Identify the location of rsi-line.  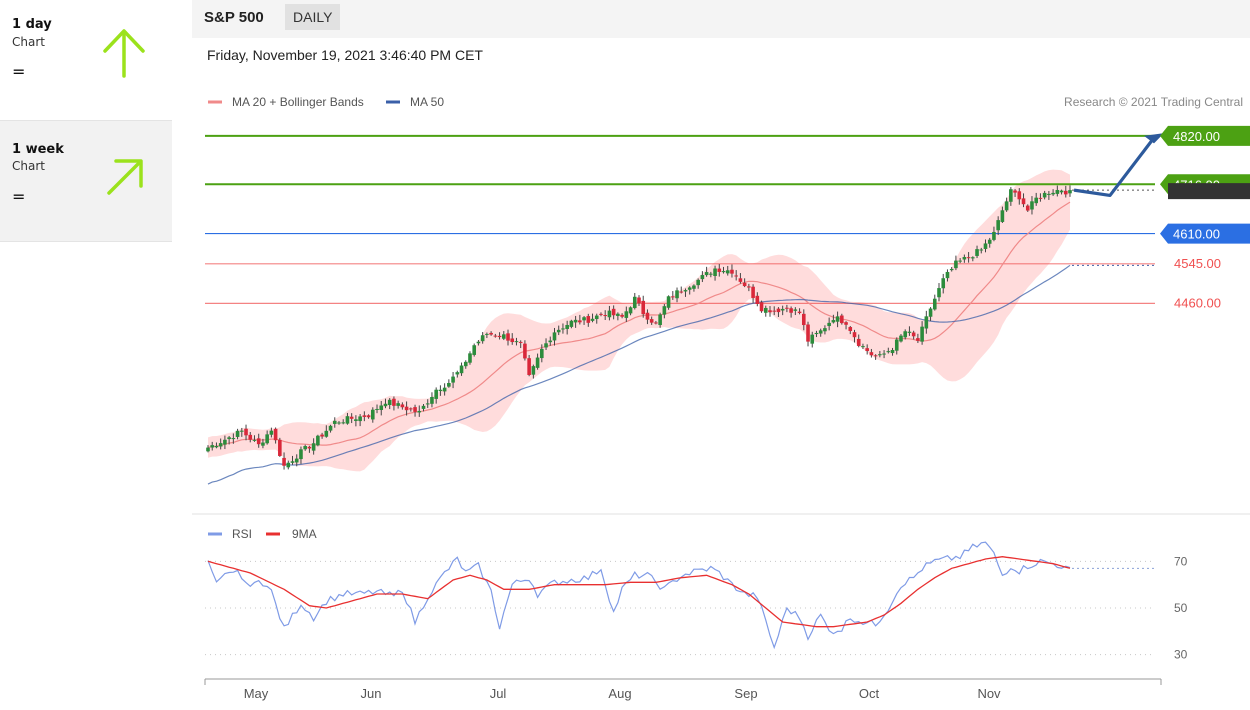
(639, 595).